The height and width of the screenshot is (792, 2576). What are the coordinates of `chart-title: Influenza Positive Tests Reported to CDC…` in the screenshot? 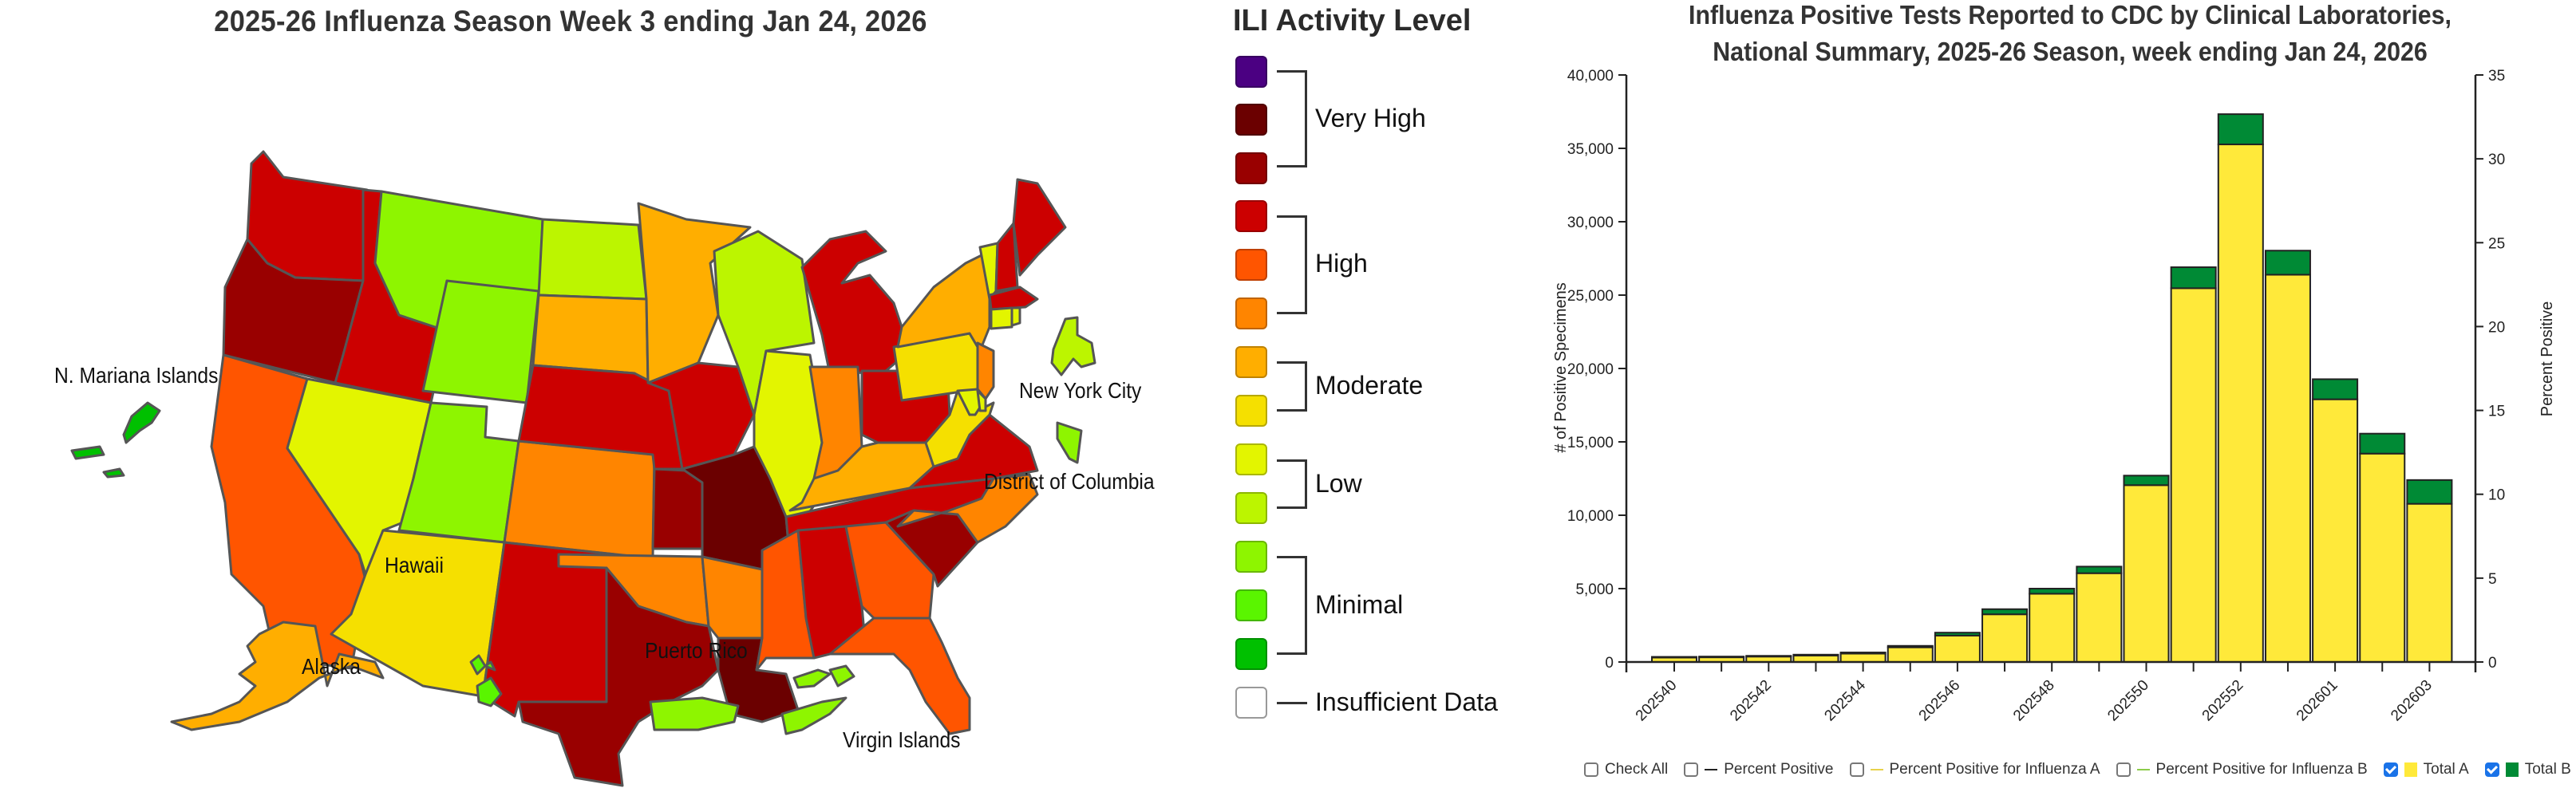 It's located at (2070, 35).